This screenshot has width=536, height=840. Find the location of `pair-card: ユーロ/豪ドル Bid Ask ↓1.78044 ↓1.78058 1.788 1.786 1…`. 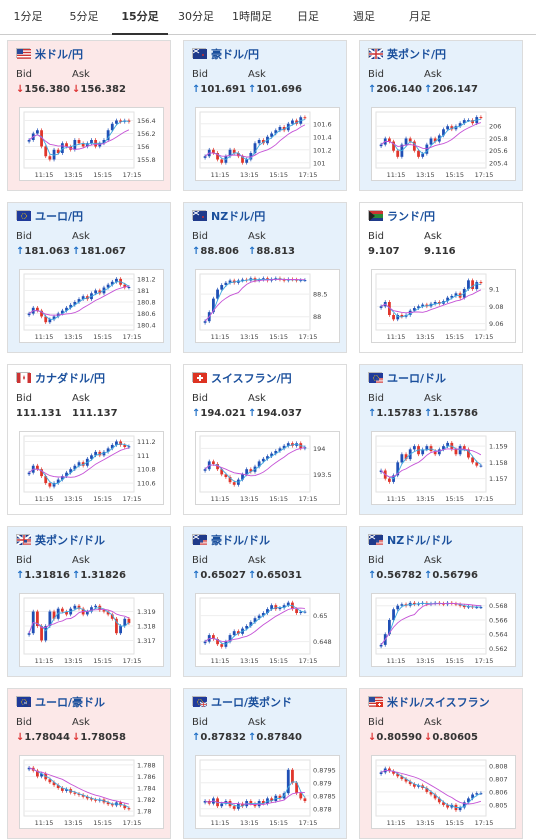

pair-card: ユーロ/豪ドル Bid Ask ↓1.78044 ↓1.78058 1.788 1.786 1… is located at coordinates (89, 763).